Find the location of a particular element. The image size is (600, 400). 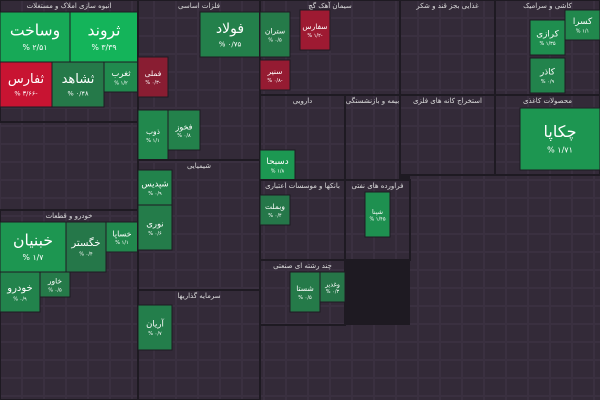

sector-title: سرمایه گذاریها is located at coordinates (198, 295).